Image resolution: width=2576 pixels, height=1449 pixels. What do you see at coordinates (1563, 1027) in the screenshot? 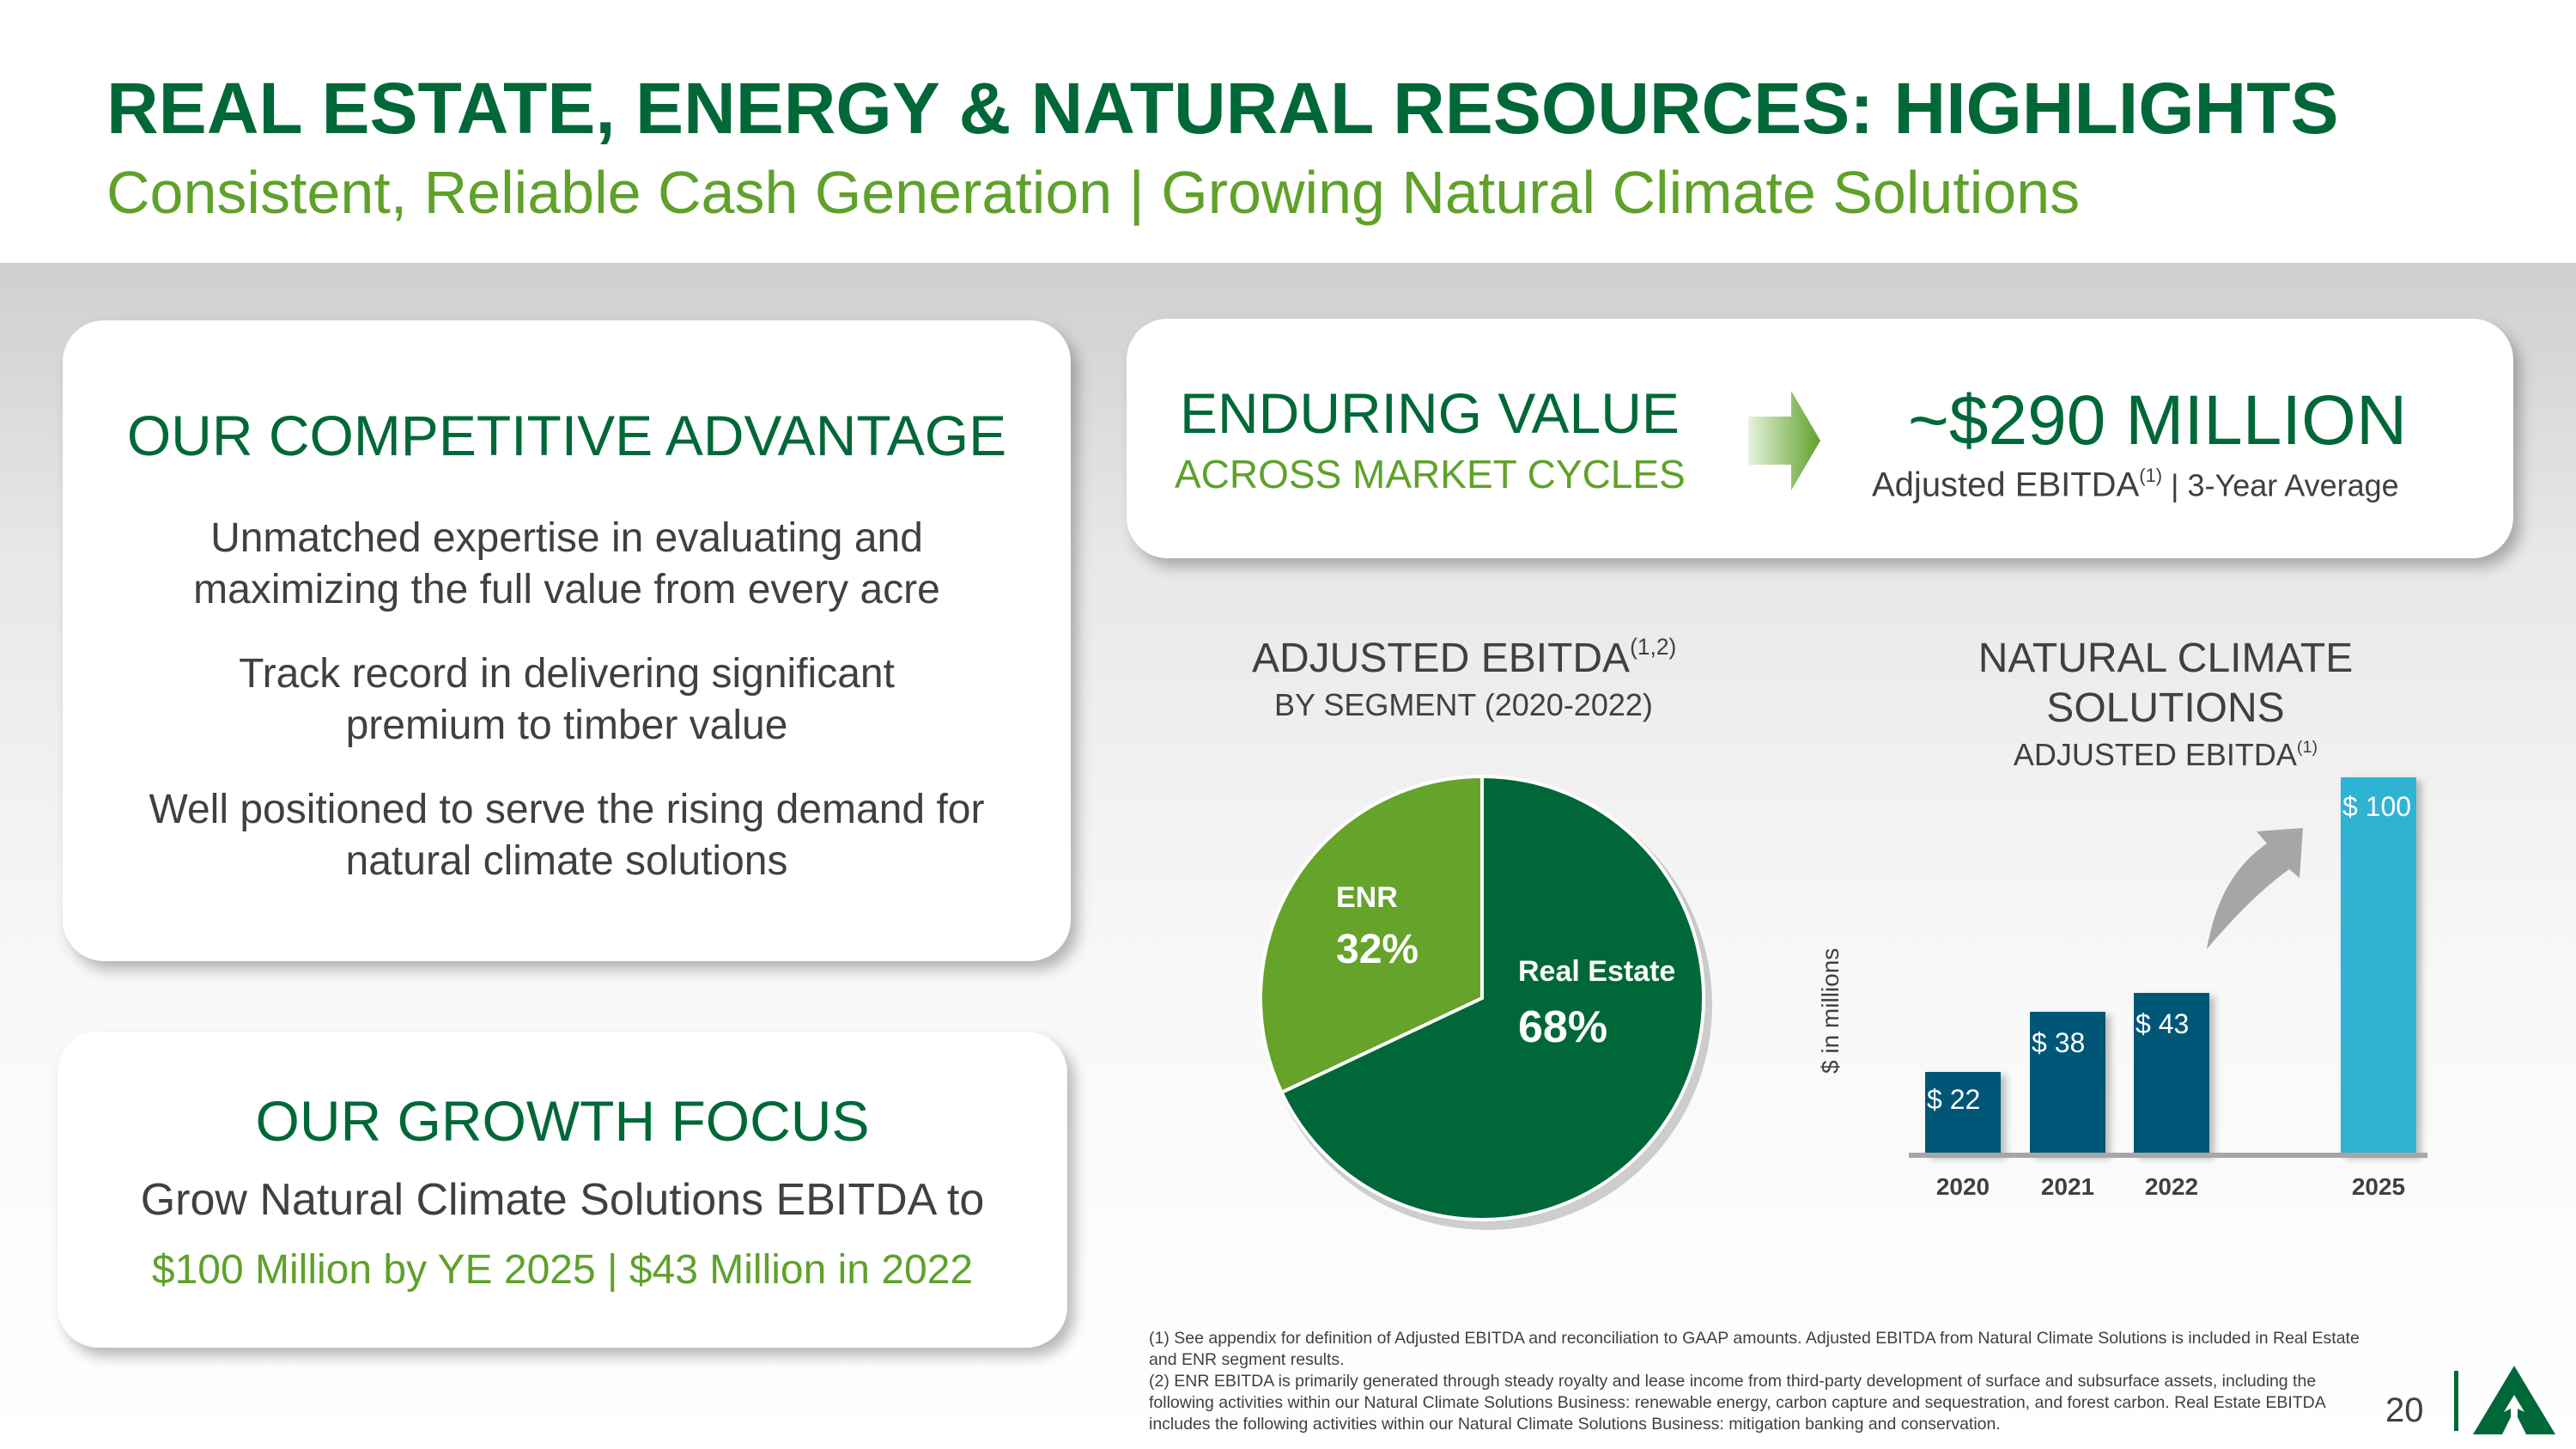
I see `pie-value-real-estate: 68%` at bounding box center [1563, 1027].